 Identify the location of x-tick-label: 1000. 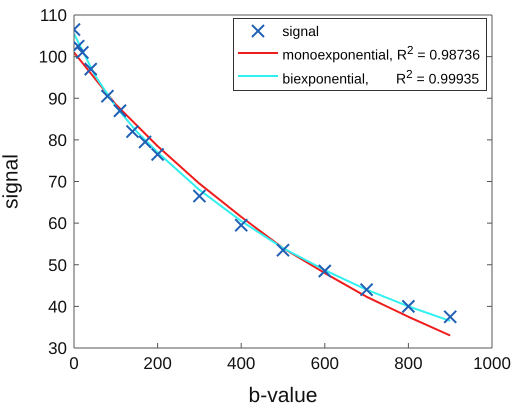
(492, 364).